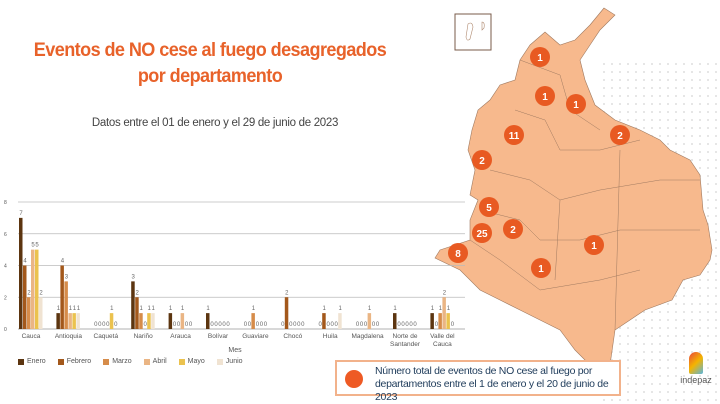 The height and width of the screenshot is (404, 720). Describe the element at coordinates (253, 321) in the screenshot. I see `bar-marzo` at that location.